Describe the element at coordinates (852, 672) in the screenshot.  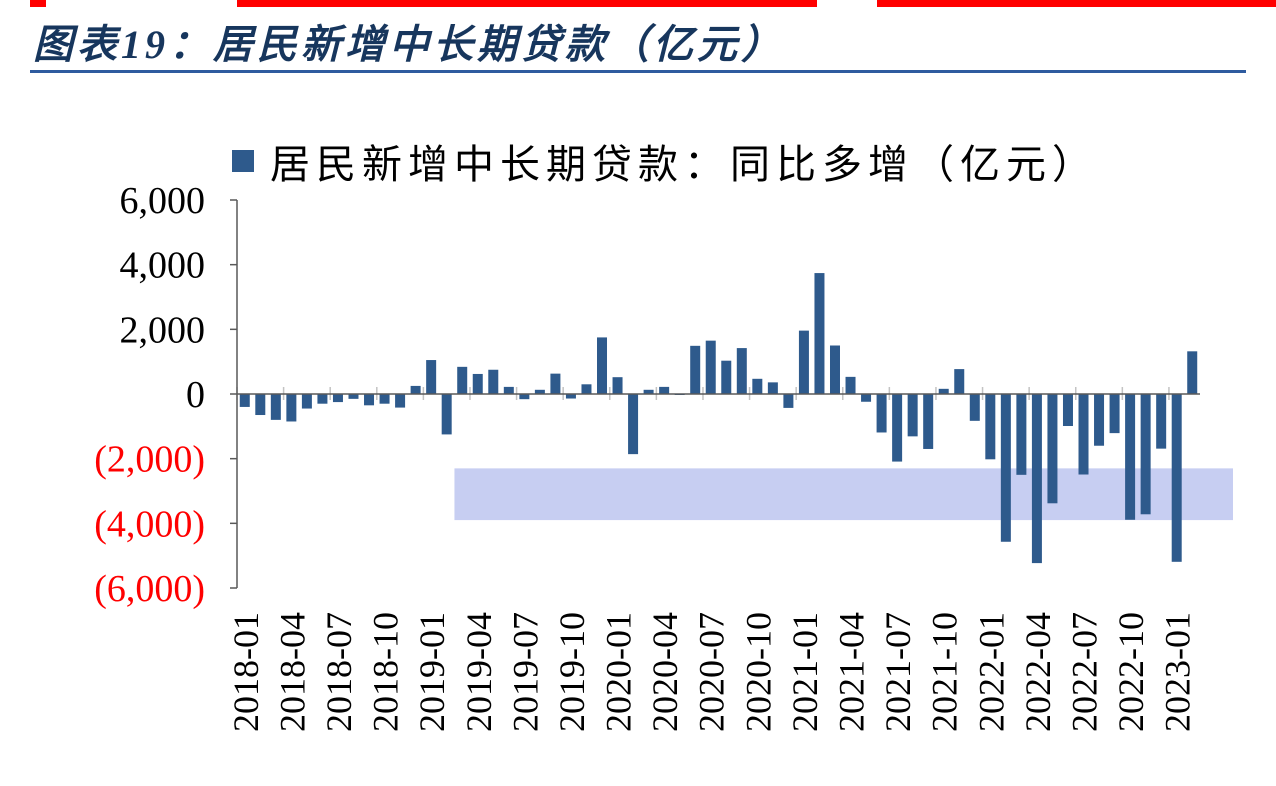
I see `x-tick-label: 2021-04` at that location.